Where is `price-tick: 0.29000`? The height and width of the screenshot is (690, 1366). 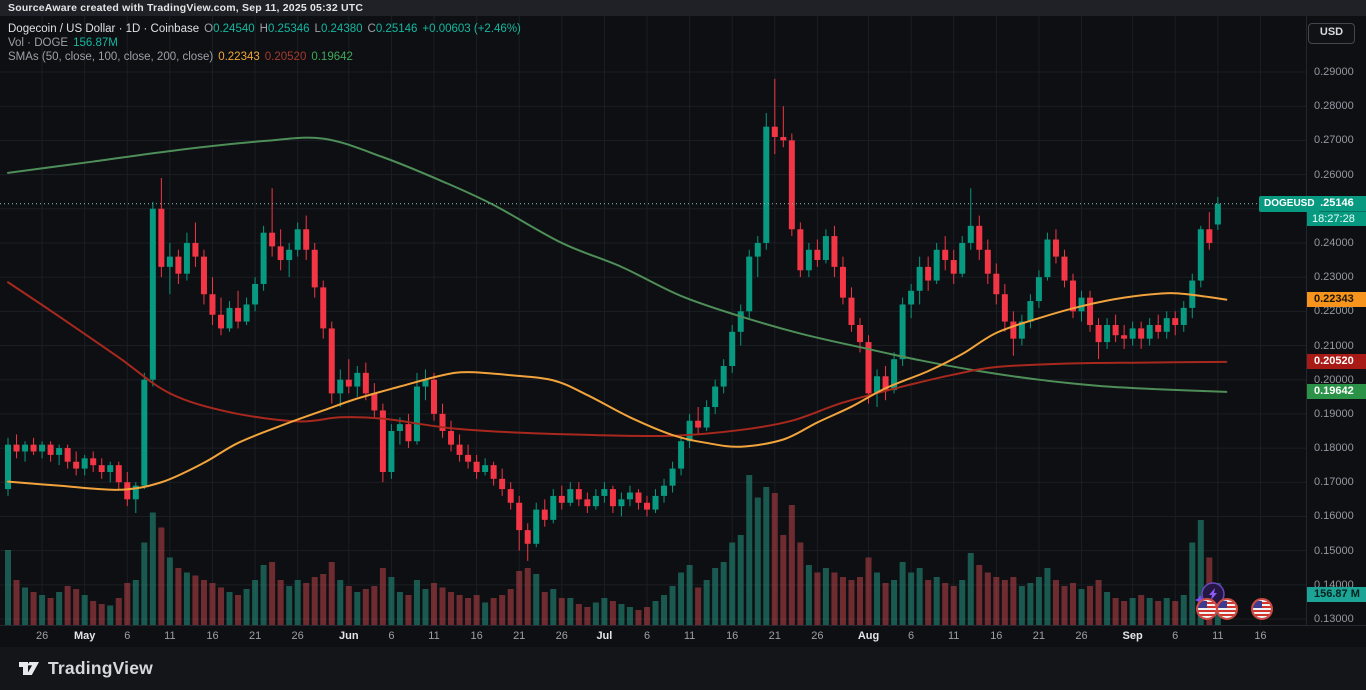
price-tick: 0.29000 is located at coordinates (1334, 72).